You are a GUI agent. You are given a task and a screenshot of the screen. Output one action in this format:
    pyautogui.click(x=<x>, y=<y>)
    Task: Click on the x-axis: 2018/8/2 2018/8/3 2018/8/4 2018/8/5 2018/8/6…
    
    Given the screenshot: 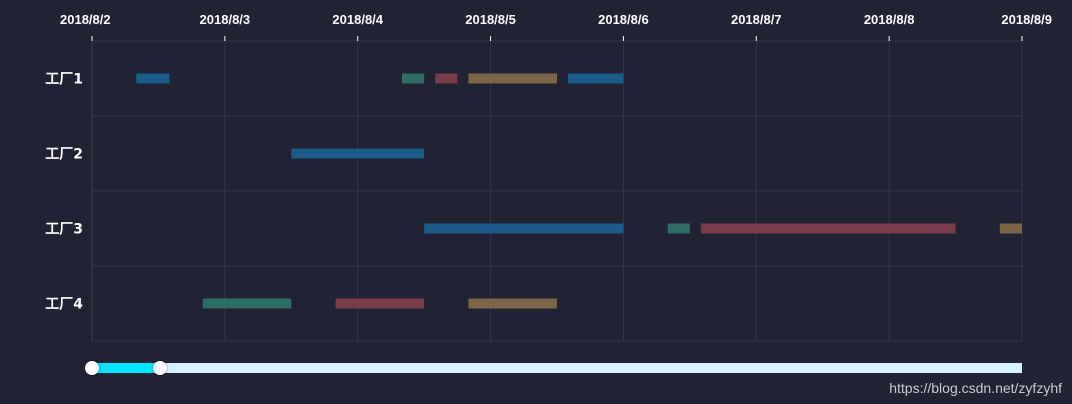 What is the action you would take?
    pyautogui.click(x=556, y=26)
    